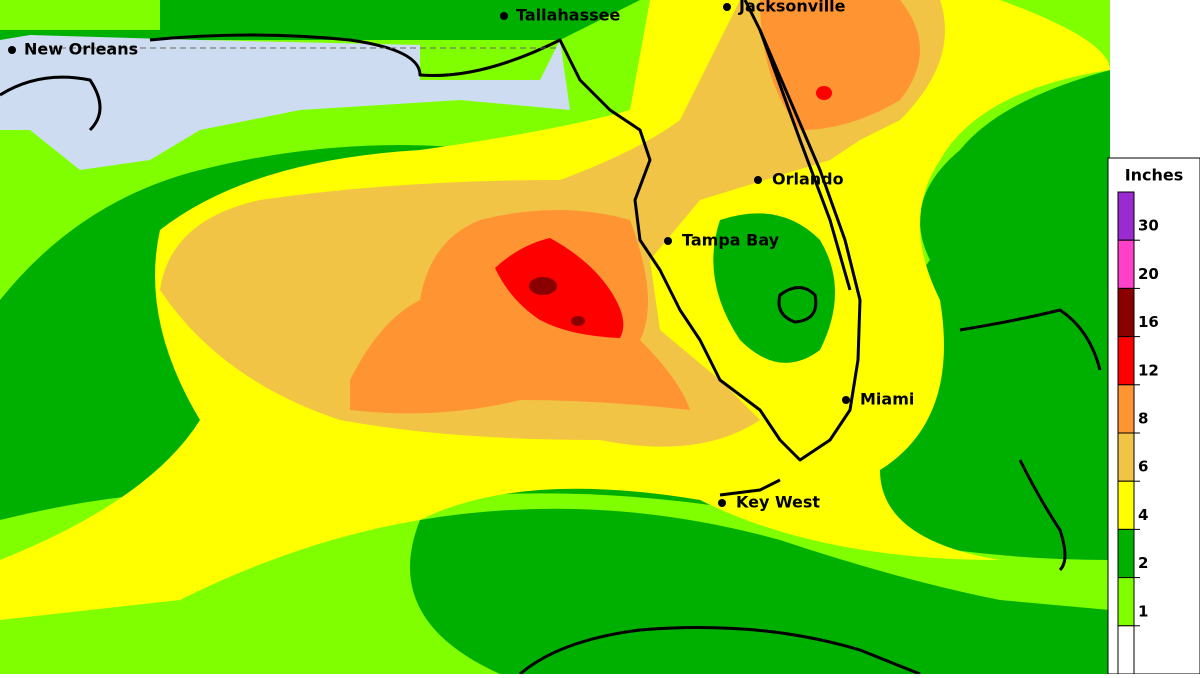 Image resolution: width=1200 pixels, height=678 pixels. I want to click on cuba, so click(720, 651).